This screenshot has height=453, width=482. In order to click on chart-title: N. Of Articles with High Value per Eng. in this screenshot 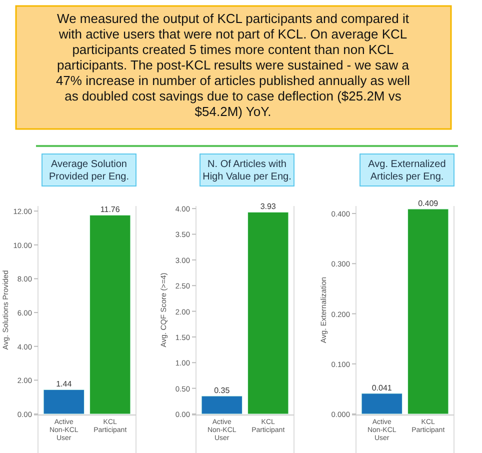, I will do `click(247, 170)`.